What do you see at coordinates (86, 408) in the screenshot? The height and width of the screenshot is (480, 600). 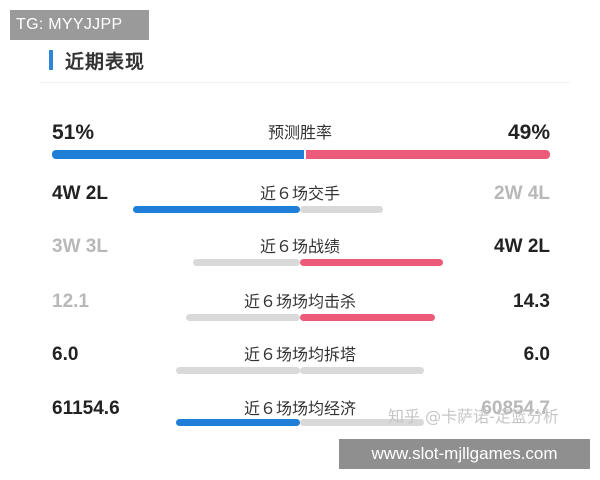 I see `left-value: 61154.6` at bounding box center [86, 408].